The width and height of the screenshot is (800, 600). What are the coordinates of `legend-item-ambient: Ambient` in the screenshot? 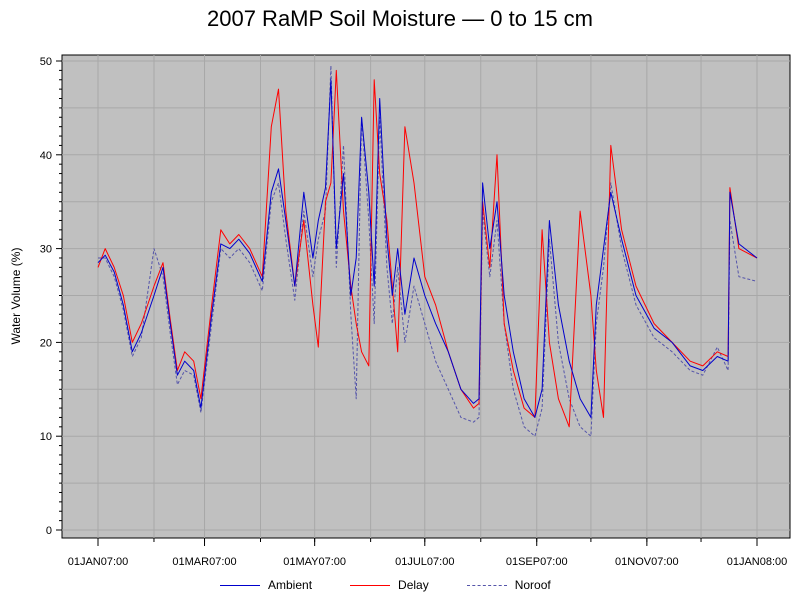 It's located at (266, 585).